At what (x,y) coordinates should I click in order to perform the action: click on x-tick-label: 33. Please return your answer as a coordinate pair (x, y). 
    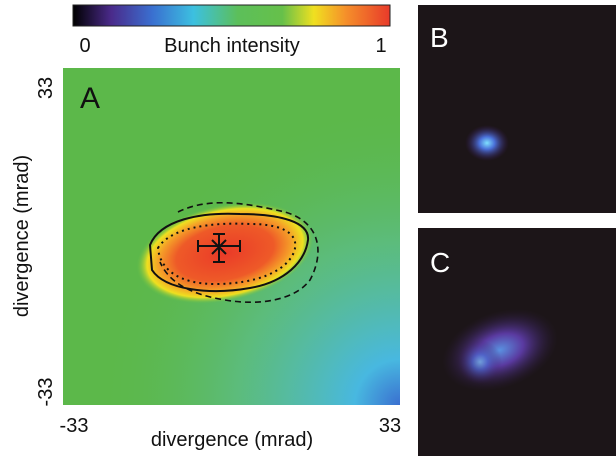
    Looking at the image, I should click on (390, 426).